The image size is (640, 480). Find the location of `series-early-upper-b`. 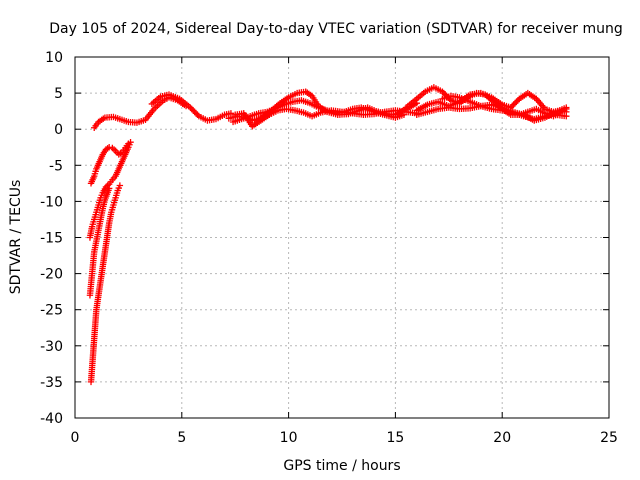

series-early-upper-b is located at coordinates (191, 107).